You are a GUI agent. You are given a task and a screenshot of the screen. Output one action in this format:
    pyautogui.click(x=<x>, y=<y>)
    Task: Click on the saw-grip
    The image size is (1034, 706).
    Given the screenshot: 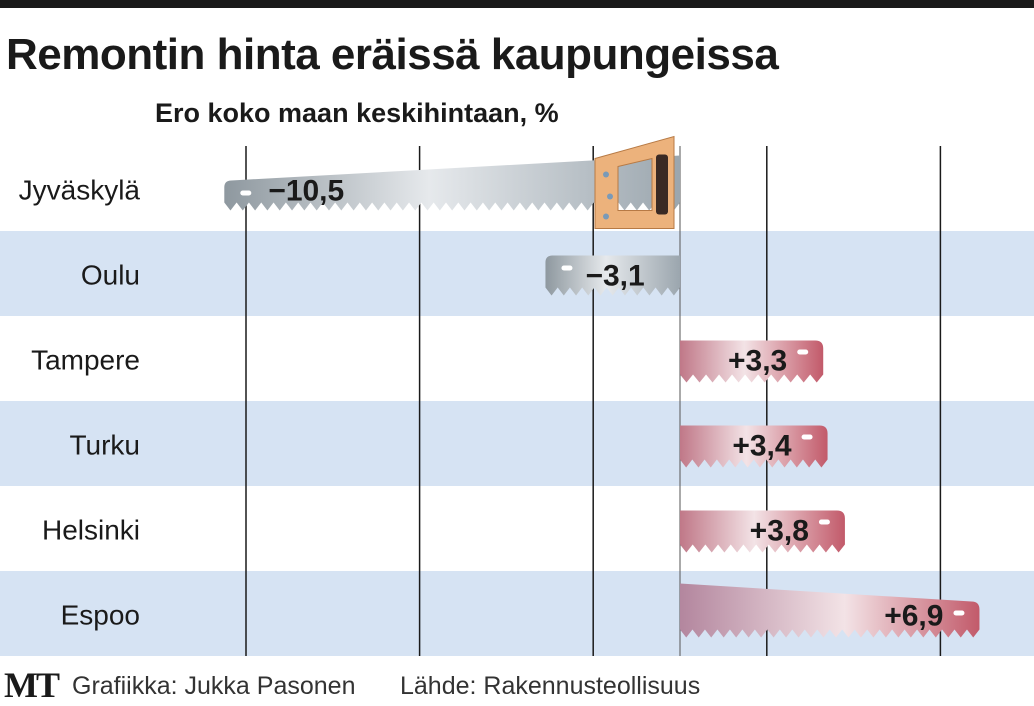 What is the action you would take?
    pyautogui.click(x=662, y=184)
    